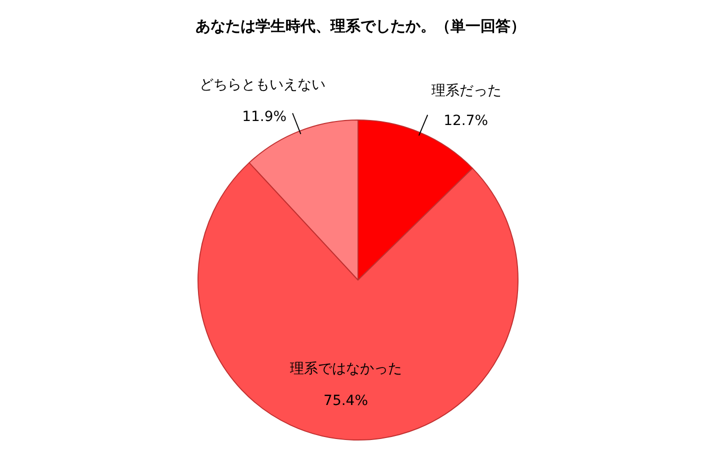 This screenshot has width=721, height=455. I want to click on data-label: 75.4%, so click(346, 400).